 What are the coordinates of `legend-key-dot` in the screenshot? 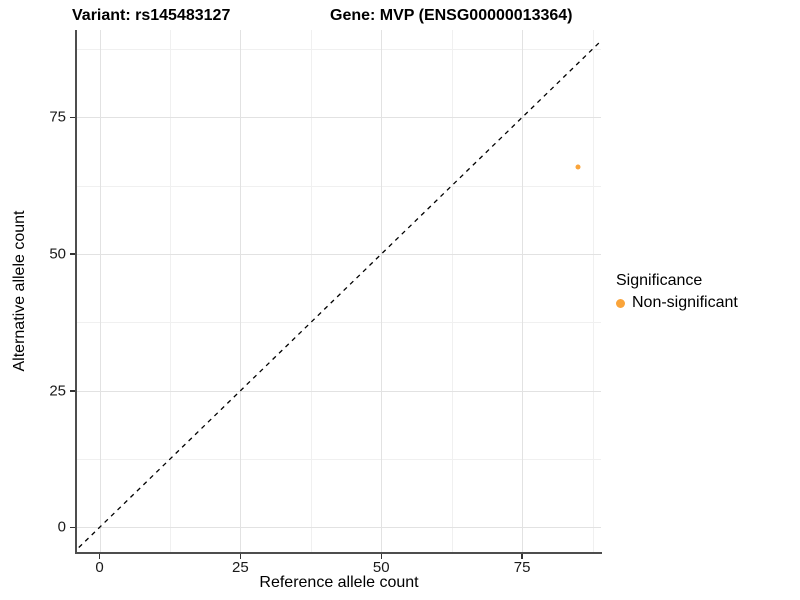 It's located at (620, 303).